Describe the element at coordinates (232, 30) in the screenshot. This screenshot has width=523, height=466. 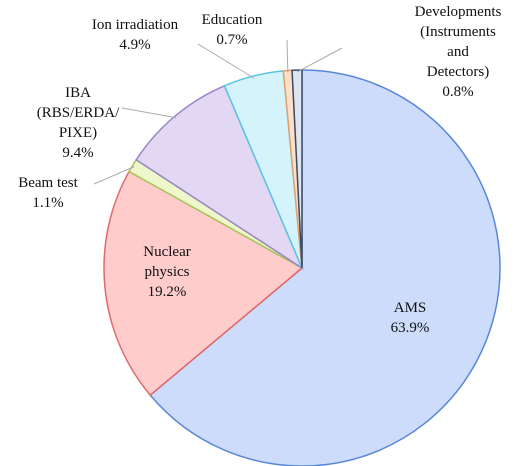
I see `slice-label: Education 0.7%` at that location.